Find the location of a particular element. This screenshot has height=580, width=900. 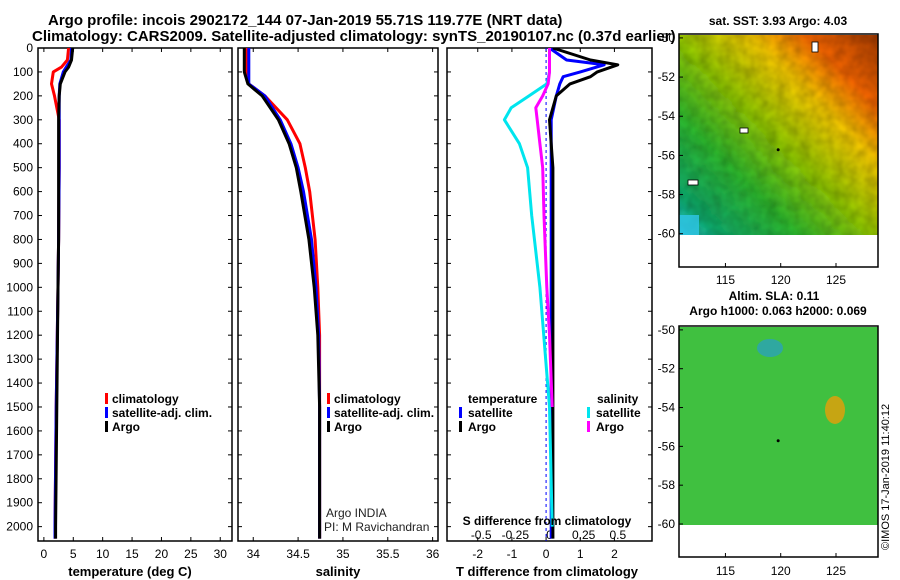

depth-tick-label: 300 is located at coordinates (23, 120).